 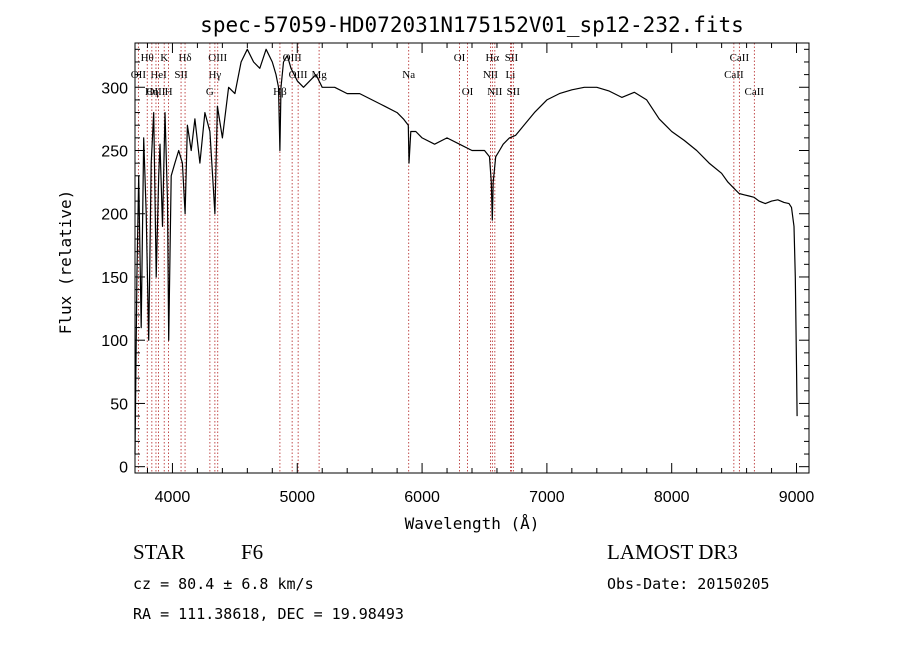 What do you see at coordinates (147, 58) in the screenshot?
I see `line-marker-label: Hθ` at bounding box center [147, 58].